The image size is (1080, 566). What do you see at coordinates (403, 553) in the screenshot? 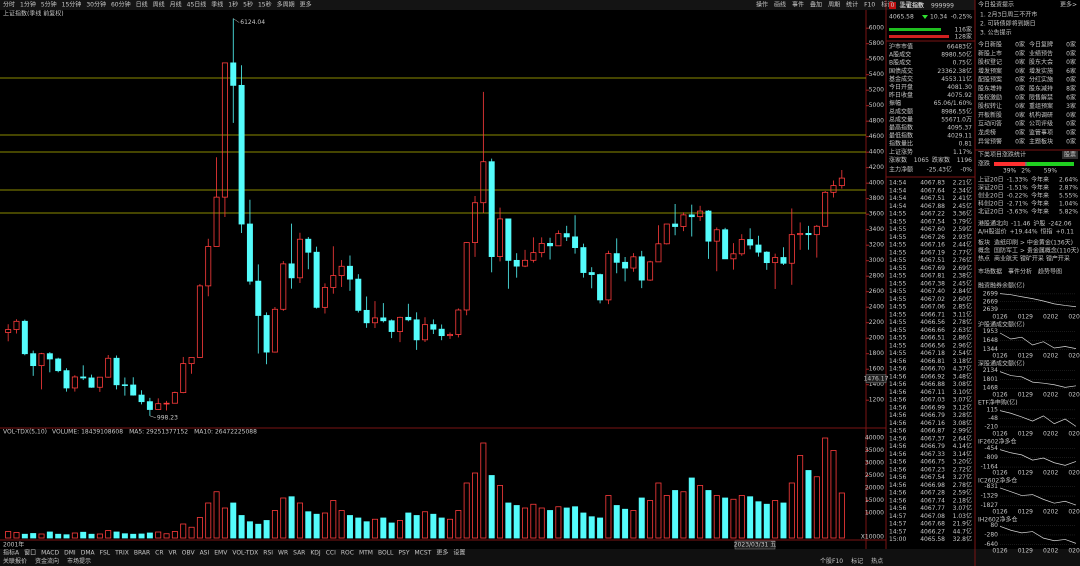
I see `indicator-tab: PSY` at bounding box center [403, 553].